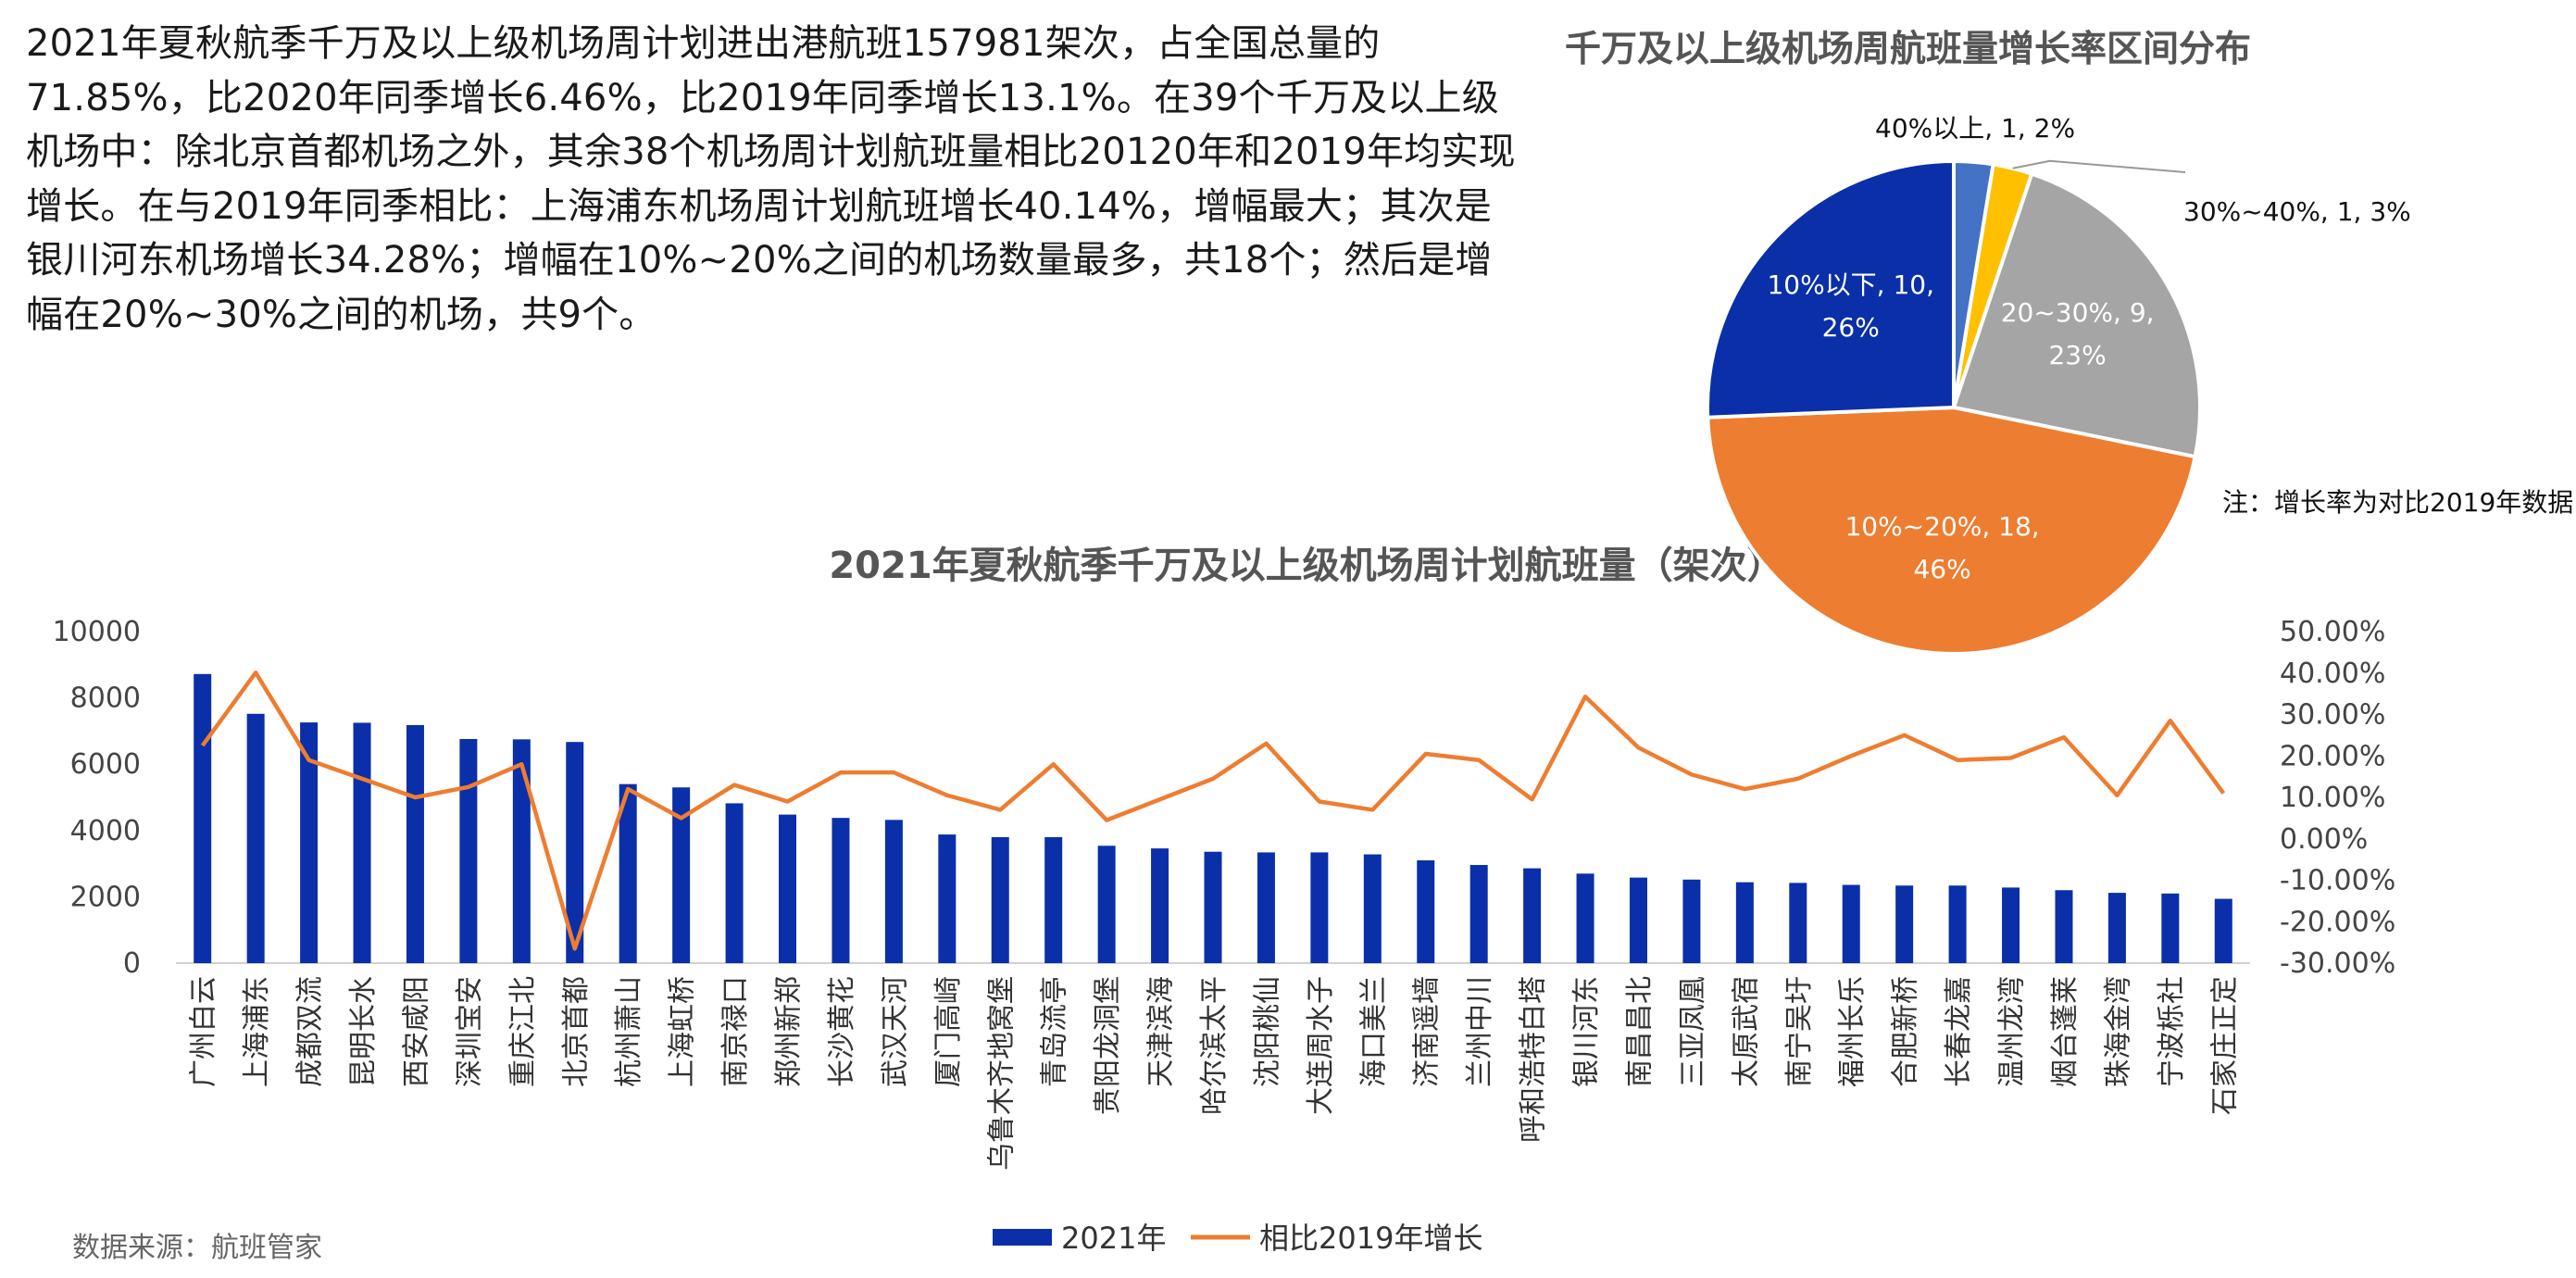 This screenshot has height=1278, width=2576. Describe the element at coordinates (1000, 899) in the screenshot. I see `bar-乌鲁木齐地窝堡` at that location.